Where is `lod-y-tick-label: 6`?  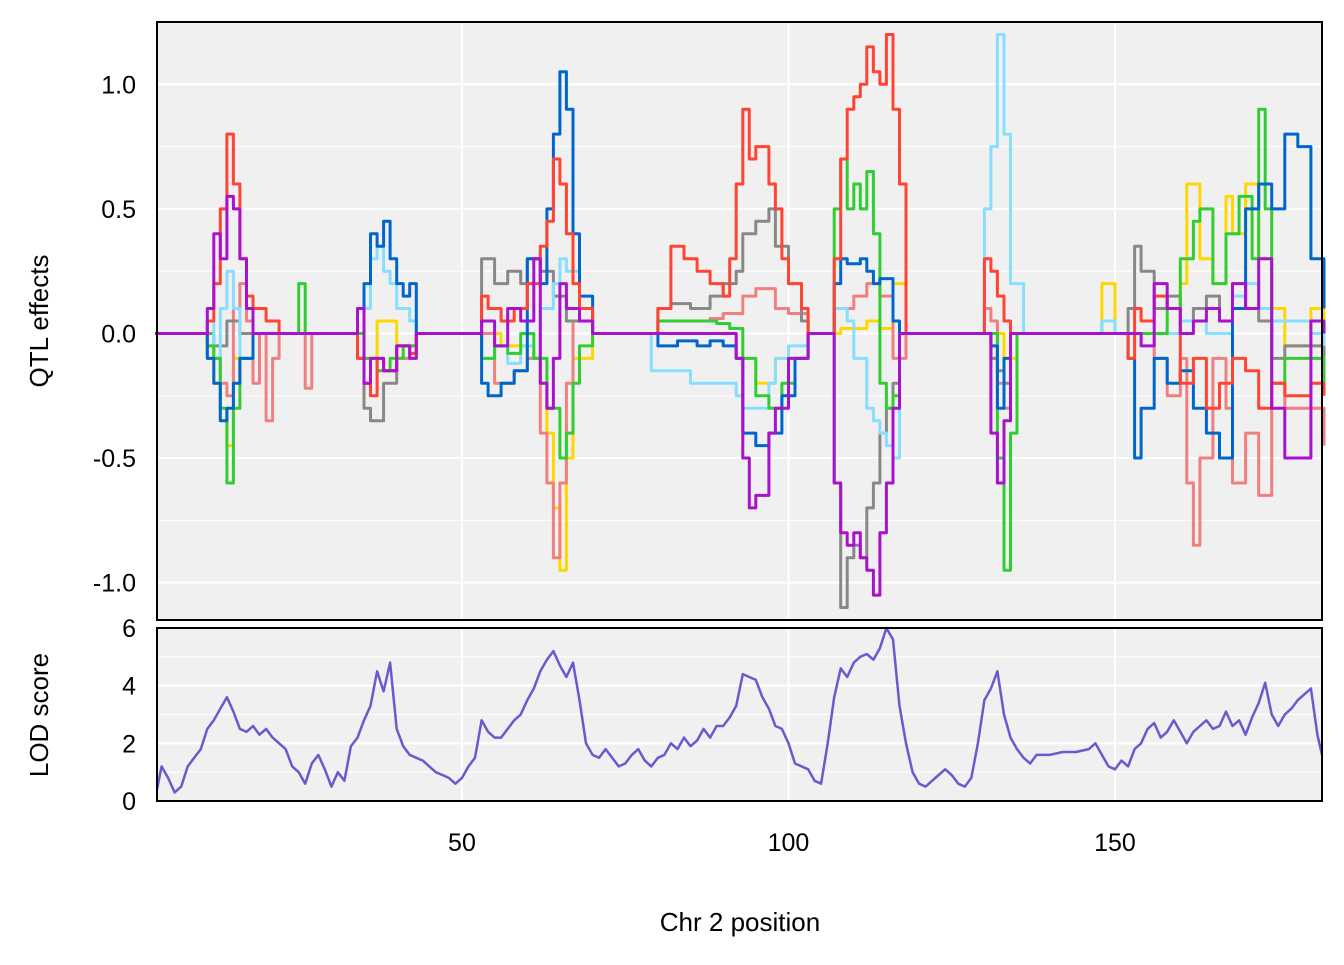 lod-y-tick-label: 6 is located at coordinates (129, 629).